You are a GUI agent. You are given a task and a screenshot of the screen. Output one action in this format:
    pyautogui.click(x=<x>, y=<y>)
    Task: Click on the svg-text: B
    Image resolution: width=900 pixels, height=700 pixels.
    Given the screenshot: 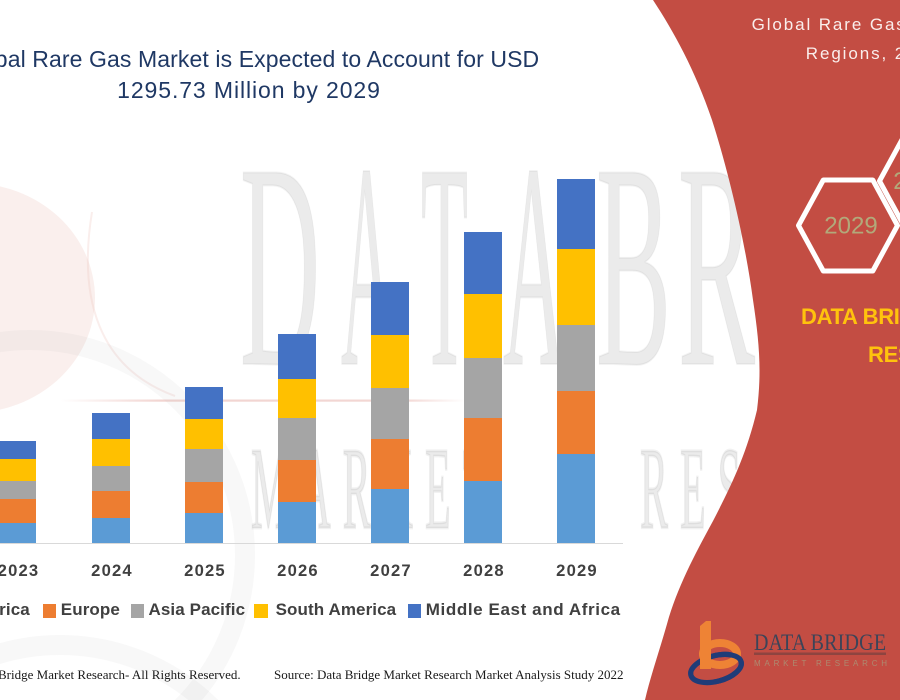 What is the action you would take?
    pyautogui.click(x=633, y=266)
    